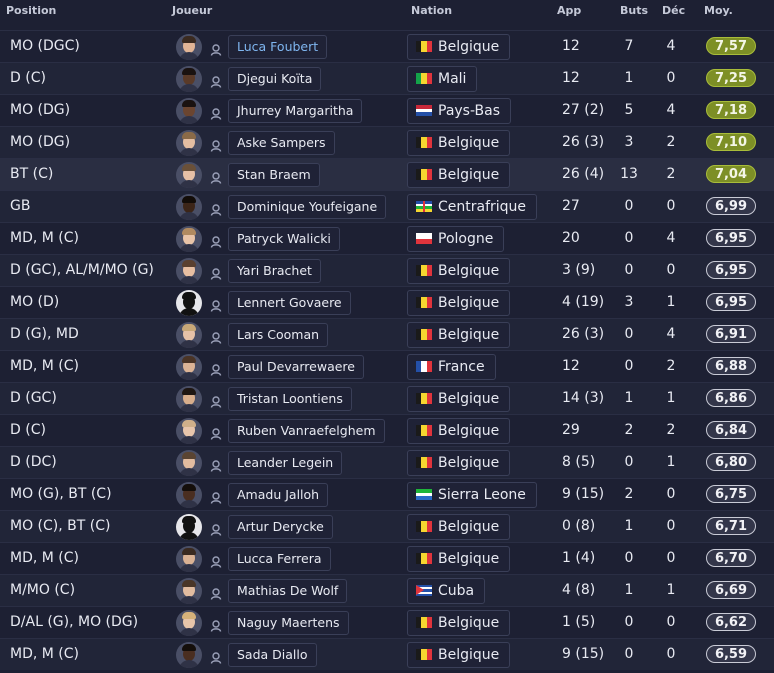  Describe the element at coordinates (432, 10) in the screenshot. I see `header-nation: Nation` at that location.